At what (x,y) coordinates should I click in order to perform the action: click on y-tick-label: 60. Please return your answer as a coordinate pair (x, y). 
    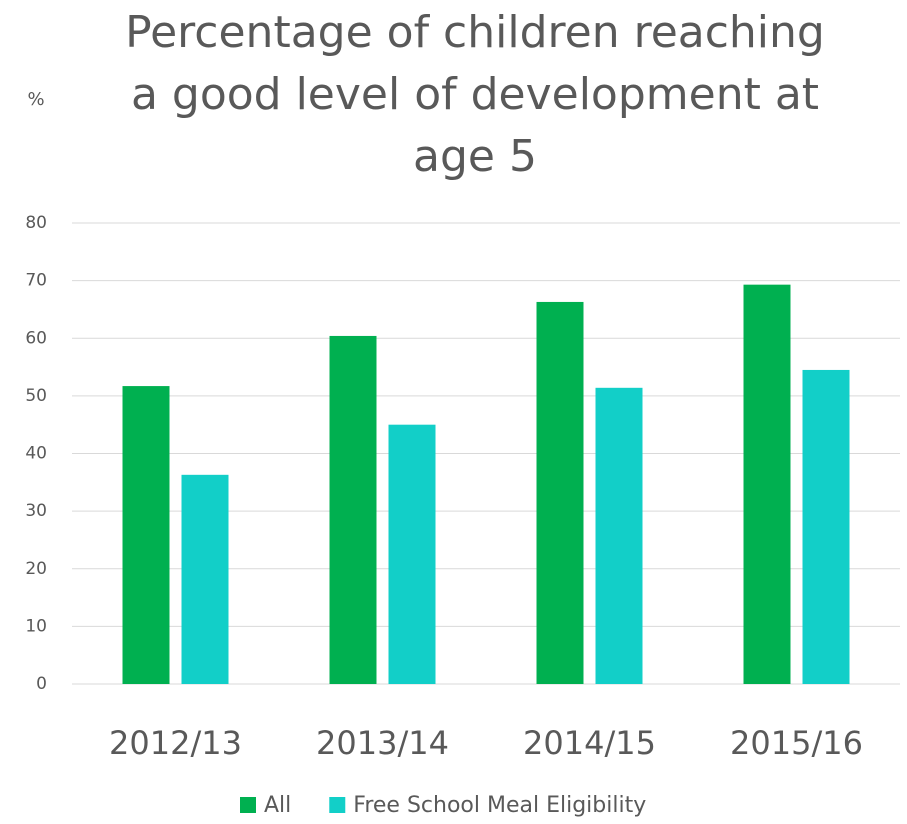
    Looking at the image, I should click on (36, 338).